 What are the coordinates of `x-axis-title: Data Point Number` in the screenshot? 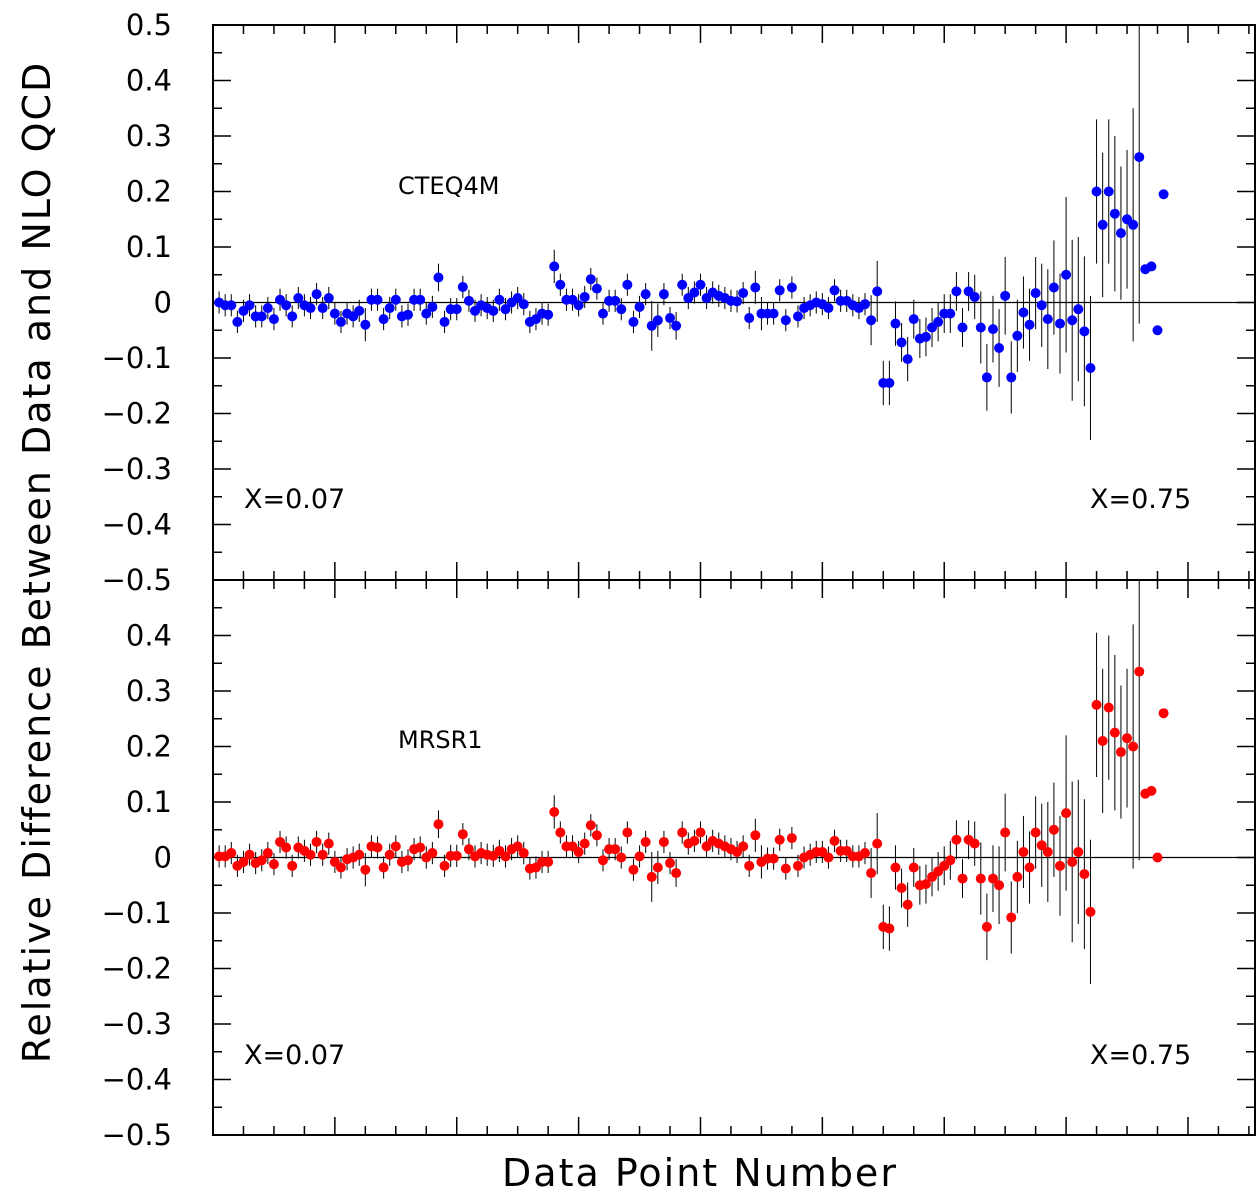 It's located at (700, 1173).